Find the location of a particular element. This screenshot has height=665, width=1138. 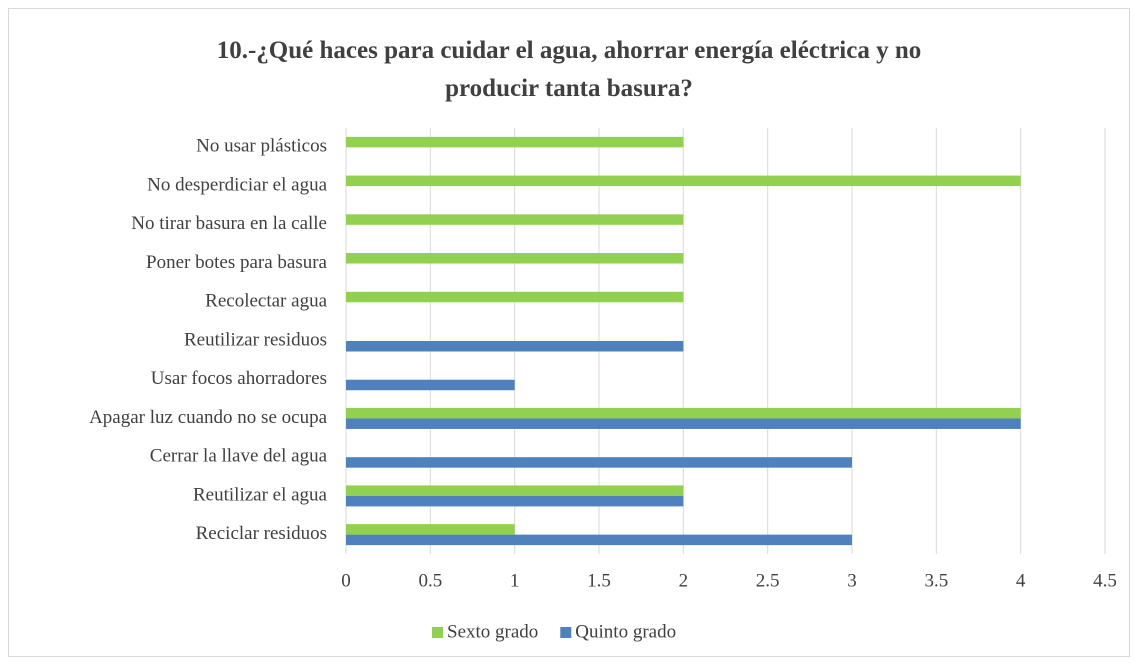

y-tick-label: Apagar luz cuando no se ocupa is located at coordinates (208, 417).